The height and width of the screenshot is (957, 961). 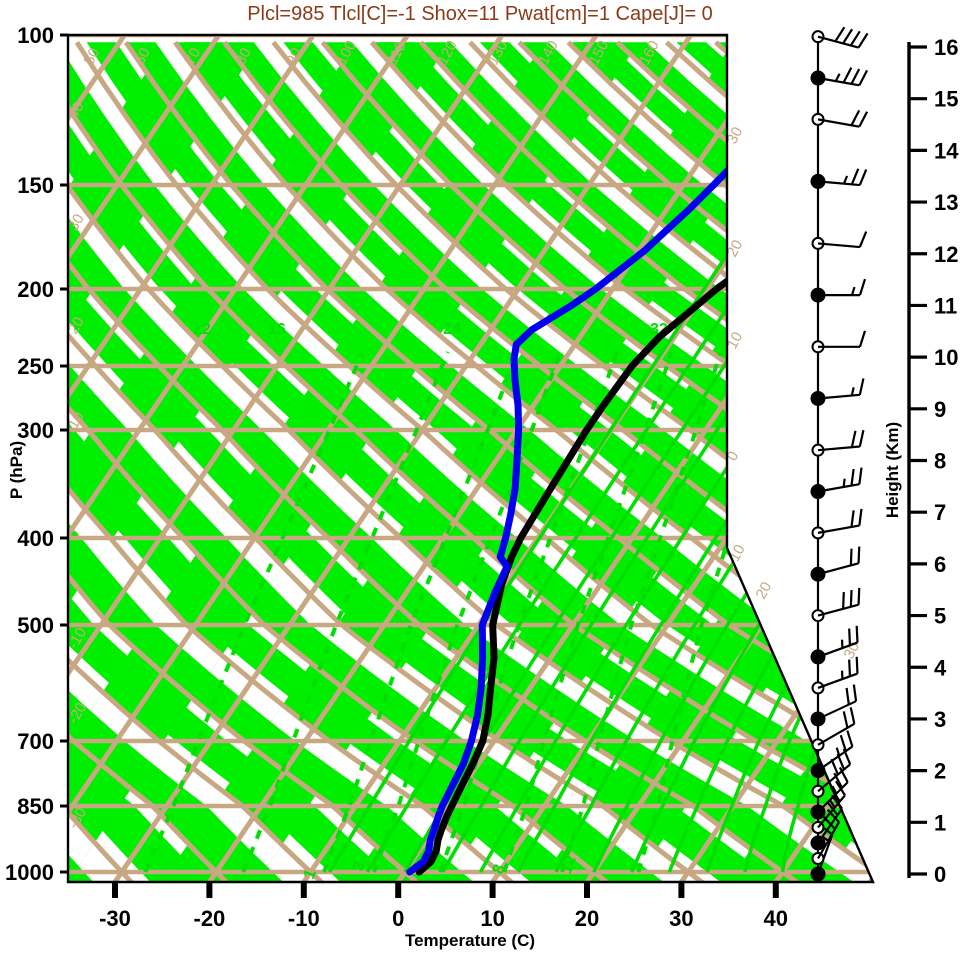 I want to click on temperature-axis-label: Temperature (C), so click(x=470, y=940).